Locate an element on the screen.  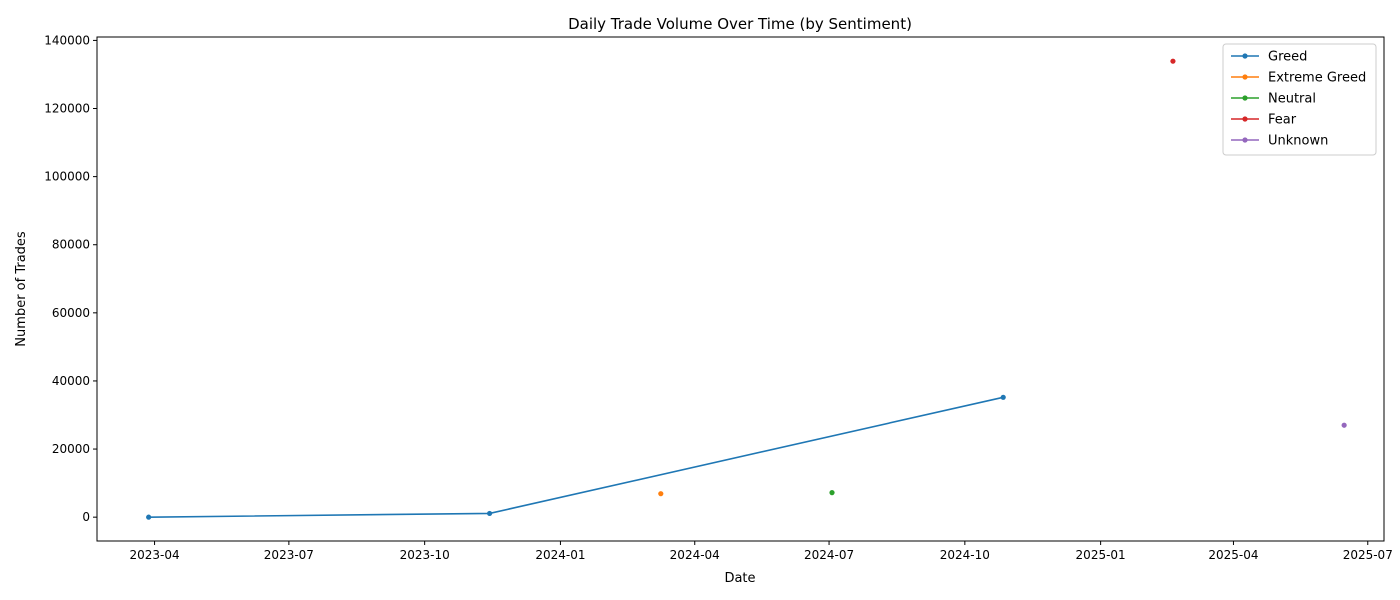
legend-marker-extreme-greed is located at coordinates (1245, 77).